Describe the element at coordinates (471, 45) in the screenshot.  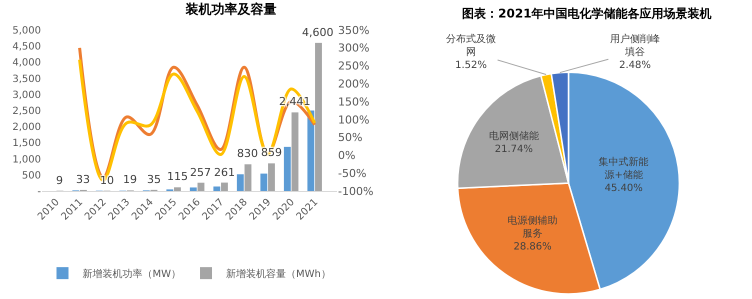
I see `slice-label: 分布式及微网` at that location.